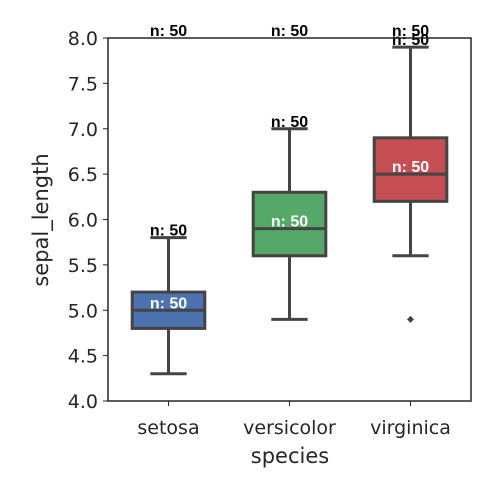  Describe the element at coordinates (83, 357) in the screenshot. I see `y-tick-label: 4.5` at that location.